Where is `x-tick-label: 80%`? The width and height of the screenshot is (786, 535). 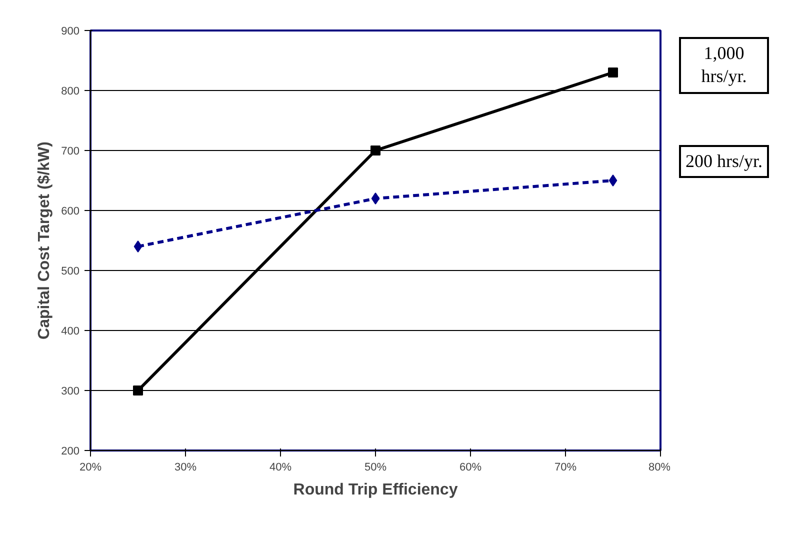
x-tick-label: 80% is located at coordinates (659, 468).